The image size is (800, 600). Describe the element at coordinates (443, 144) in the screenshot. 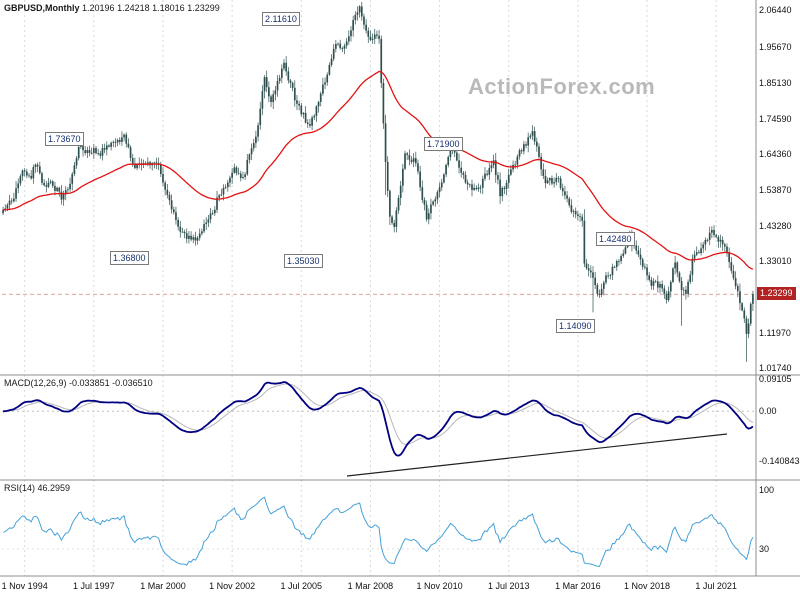

I see `price-annotation: 1.71900` at that location.